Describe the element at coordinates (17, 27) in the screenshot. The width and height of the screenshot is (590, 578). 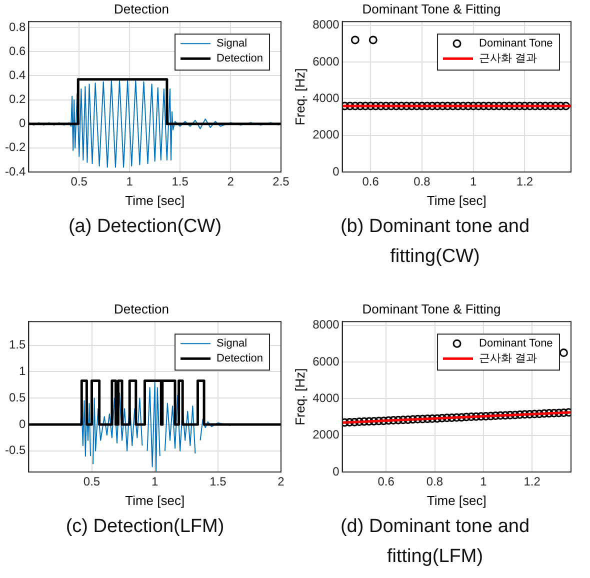
I see `y-tick-label: 0.8` at that location.